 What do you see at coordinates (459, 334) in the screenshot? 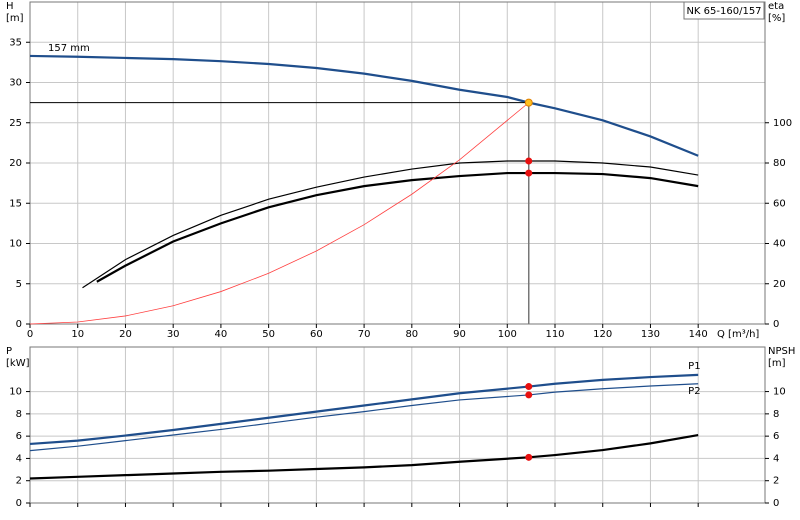
I see `x-tick-label: 90` at bounding box center [459, 334].